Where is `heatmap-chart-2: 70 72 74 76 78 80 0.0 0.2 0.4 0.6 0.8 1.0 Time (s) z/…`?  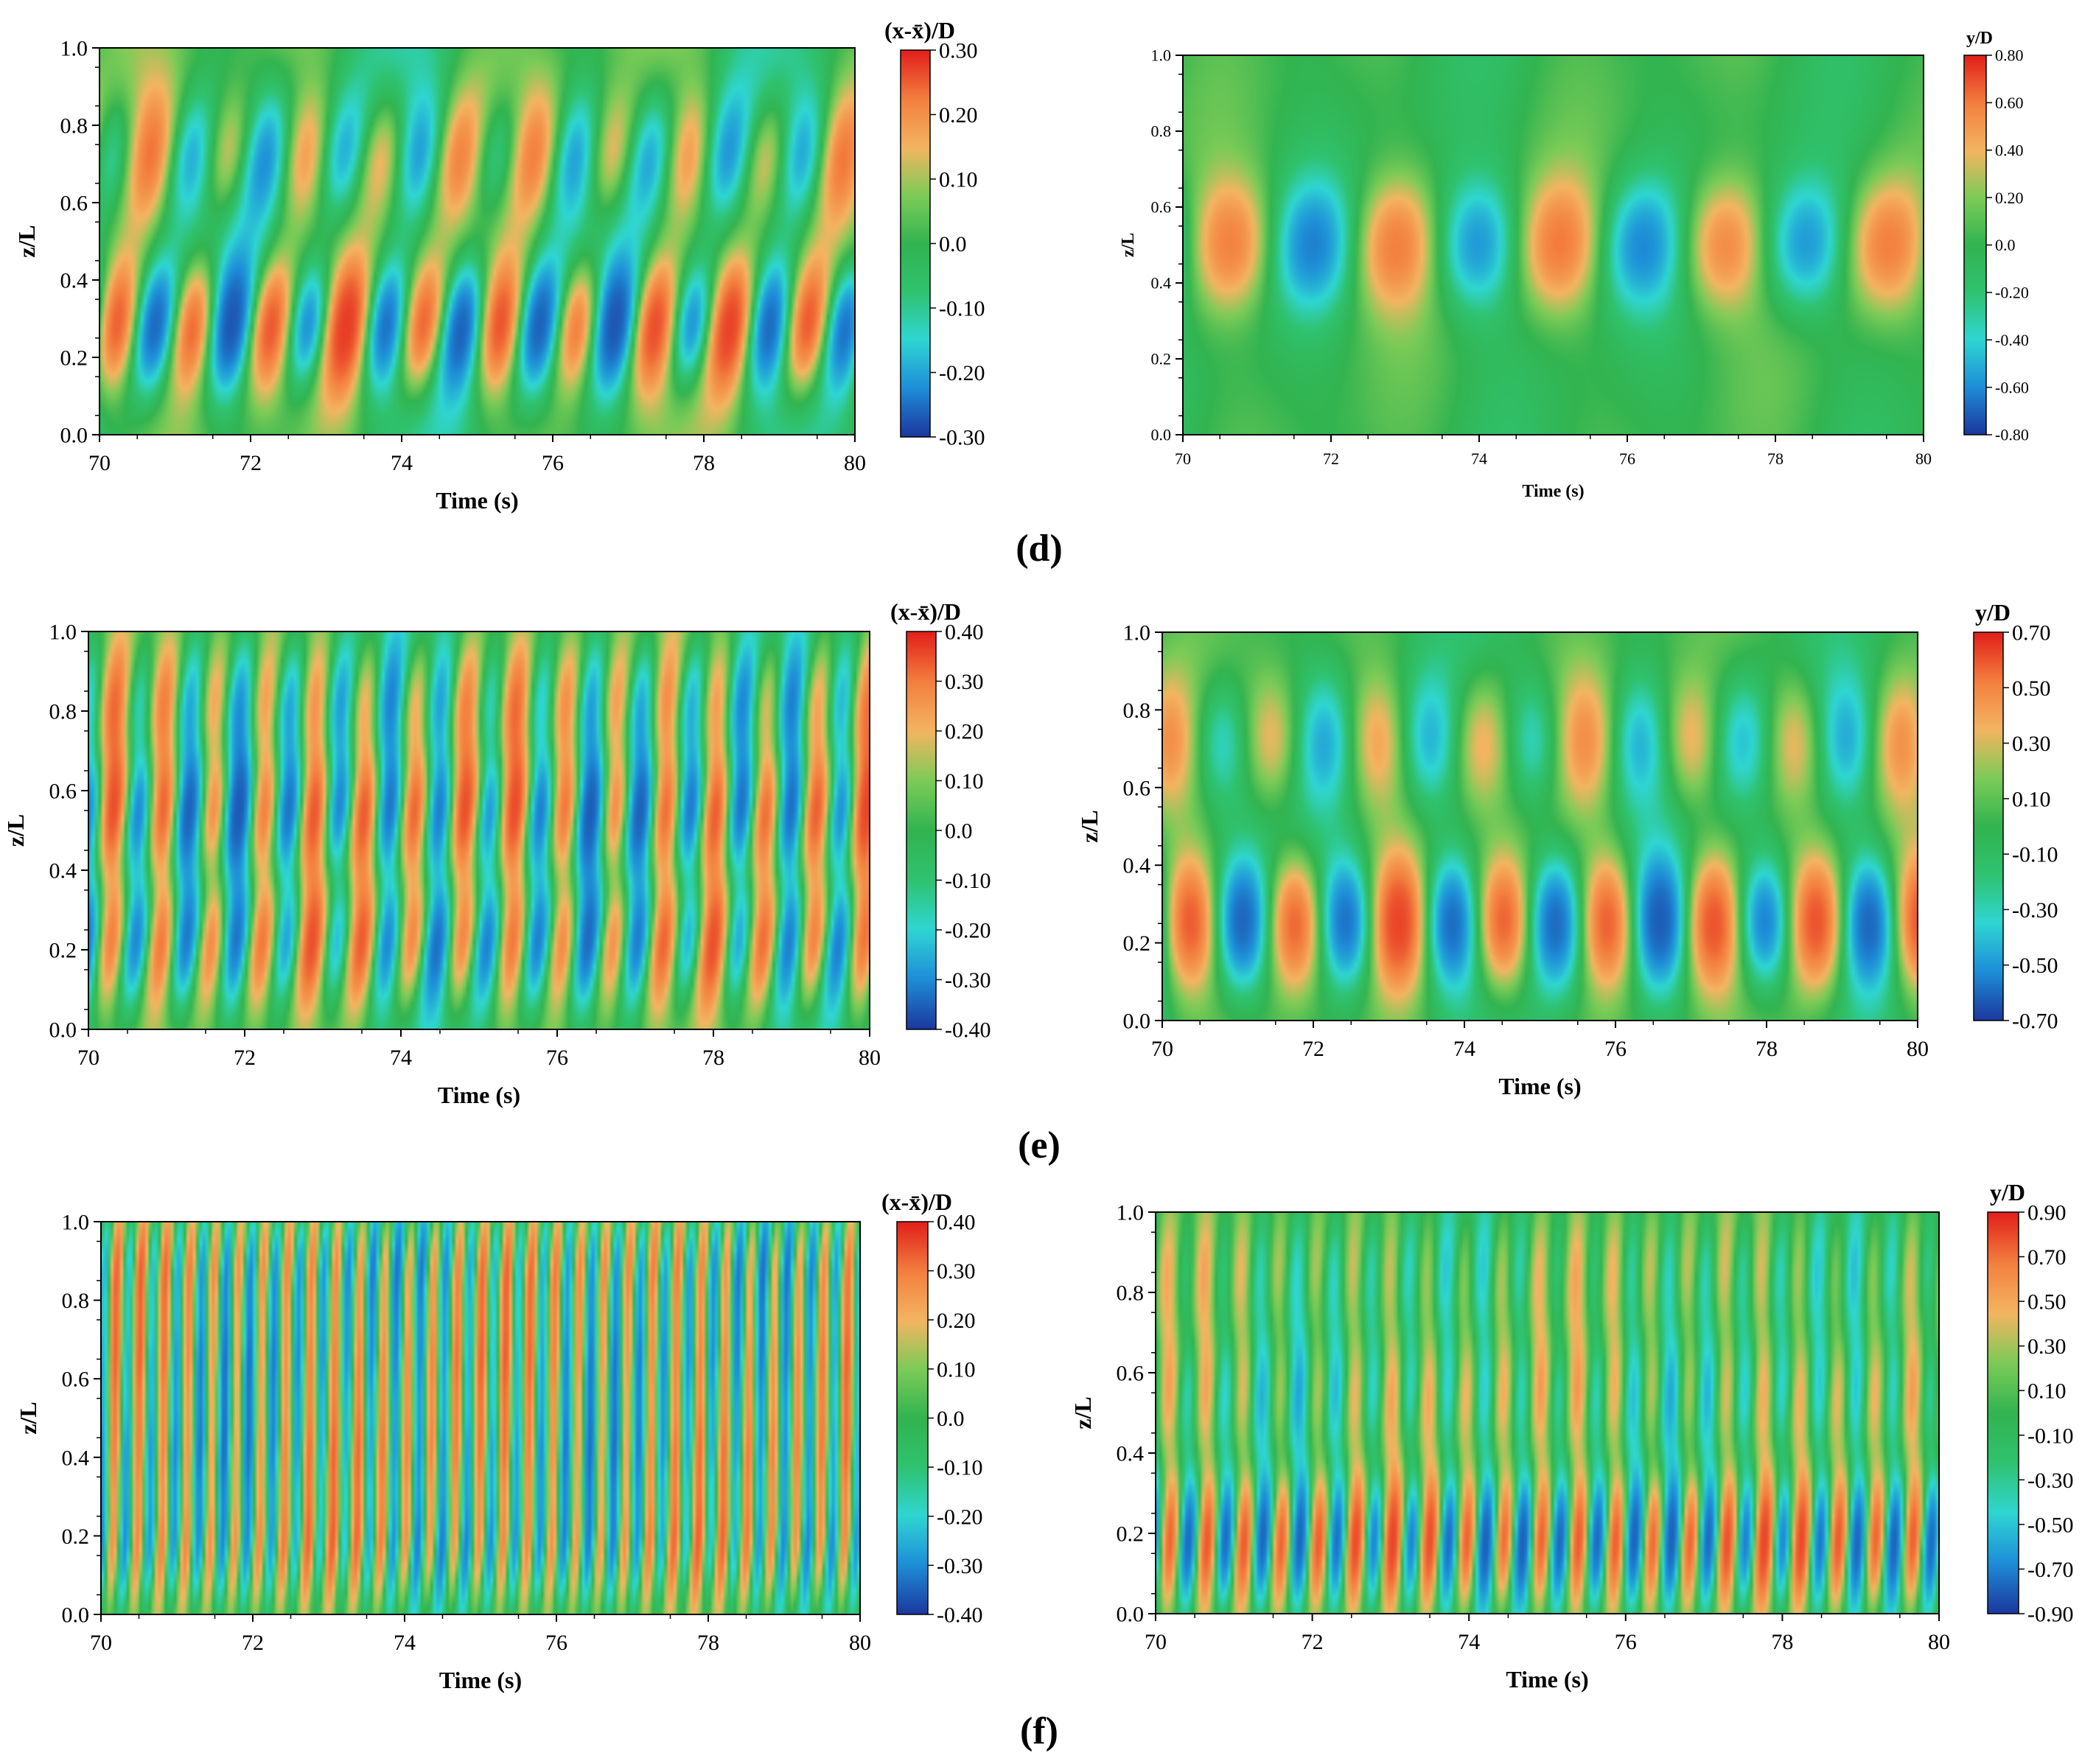
heatmap-chart-2: 70 72 74 76 78 80 0.0 0.2 0.4 0.6 0.8 1.0 Time (s) z/… is located at coordinates (1574, 265).